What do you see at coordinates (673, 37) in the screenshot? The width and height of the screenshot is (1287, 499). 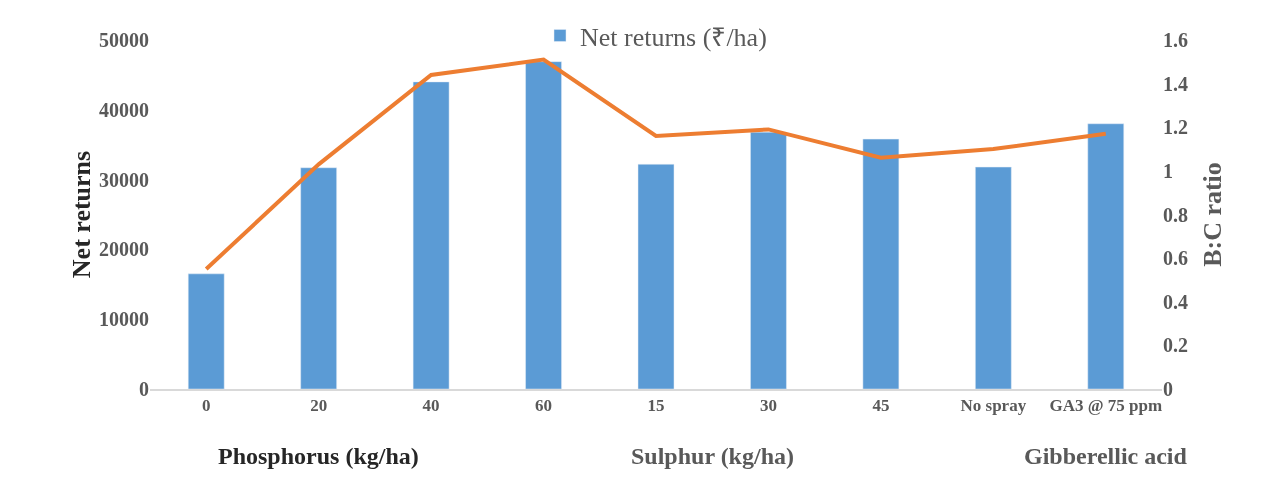 I see `legend-label: Net returns (₹/ha)` at bounding box center [673, 37].